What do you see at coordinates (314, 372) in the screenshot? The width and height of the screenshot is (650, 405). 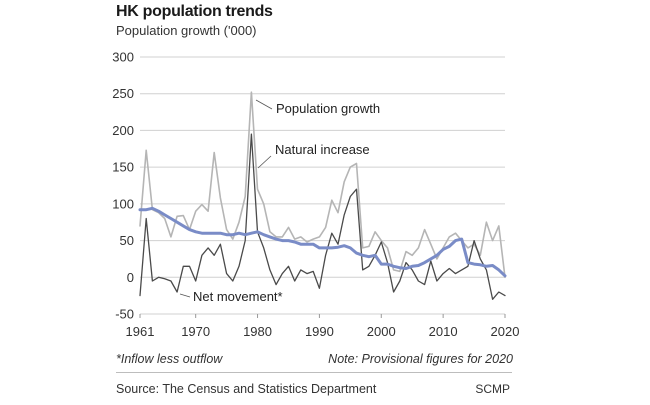 I see `source-divider` at bounding box center [314, 372].